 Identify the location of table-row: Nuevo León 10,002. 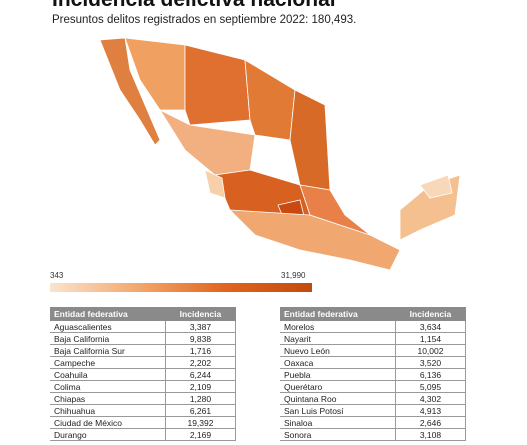
(373, 350).